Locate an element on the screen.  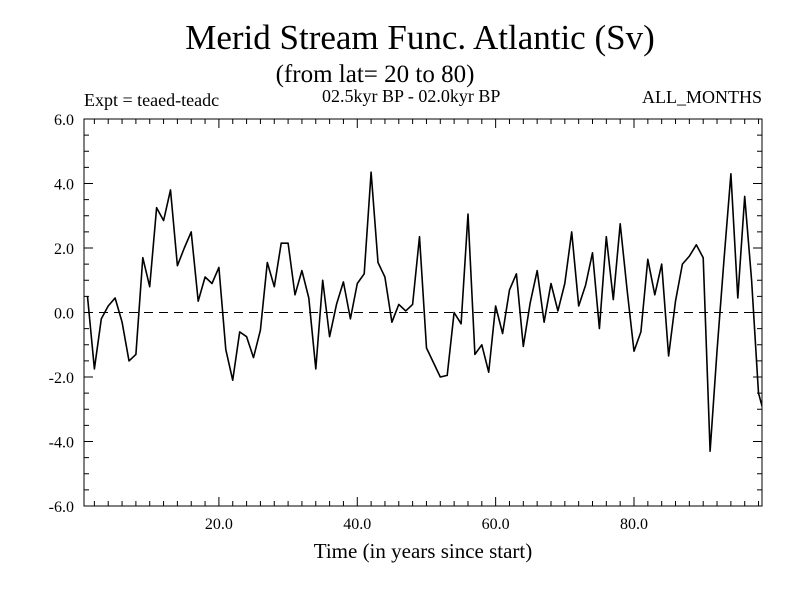
chart-subtitle: (from lat= 20 to 80) is located at coordinates (375, 74).